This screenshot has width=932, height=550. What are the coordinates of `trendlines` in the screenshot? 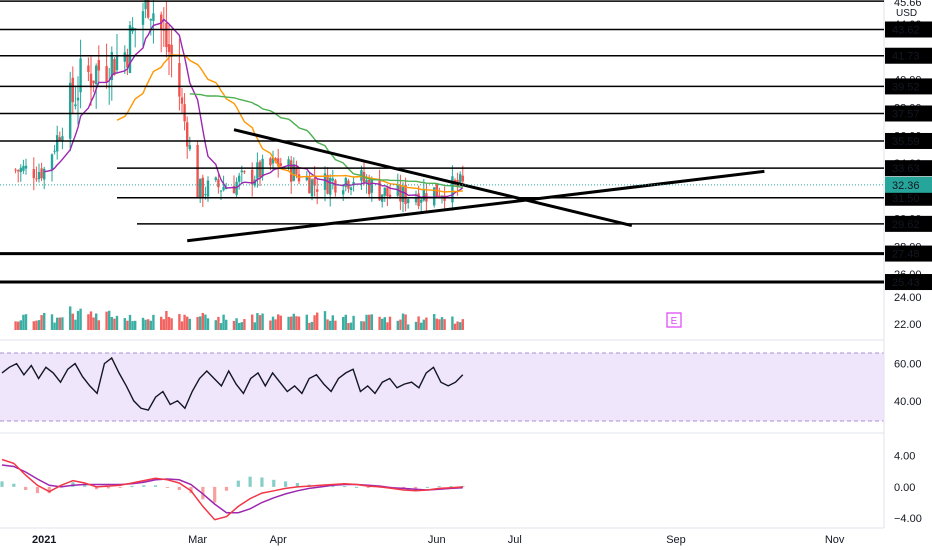 It's located at (476, 185).